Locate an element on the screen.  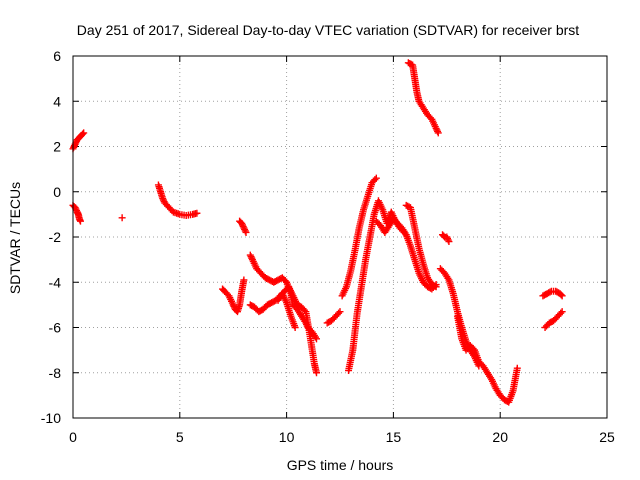
y-tick-label: -2 is located at coordinates (55, 237).